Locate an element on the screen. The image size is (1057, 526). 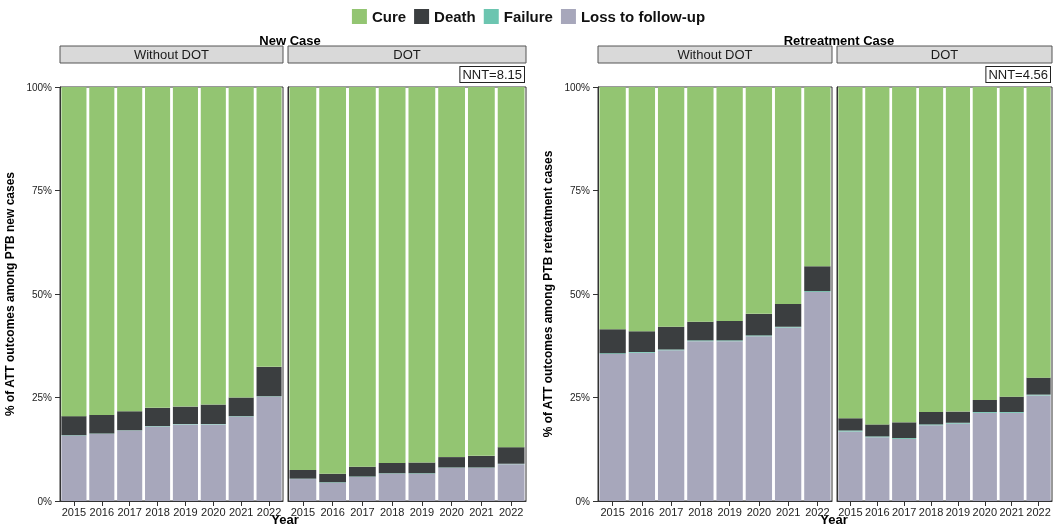
y-axis-title: % of ATT outcomes among PTB new cases is located at coordinates (10, 294).